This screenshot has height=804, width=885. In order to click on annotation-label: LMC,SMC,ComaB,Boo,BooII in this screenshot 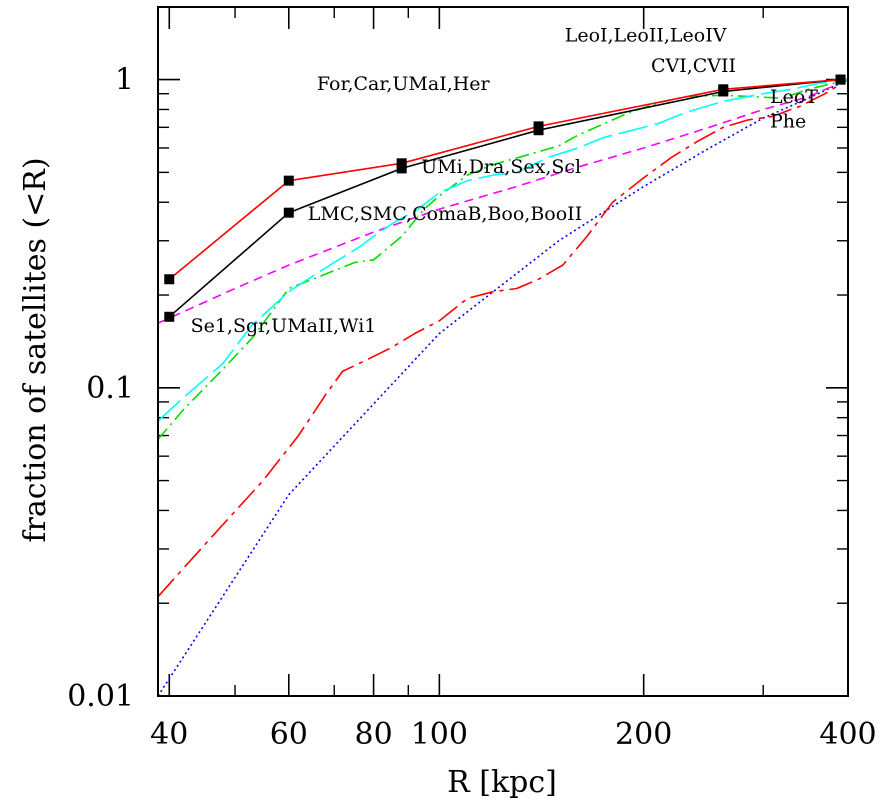, I will do `click(445, 214)`.